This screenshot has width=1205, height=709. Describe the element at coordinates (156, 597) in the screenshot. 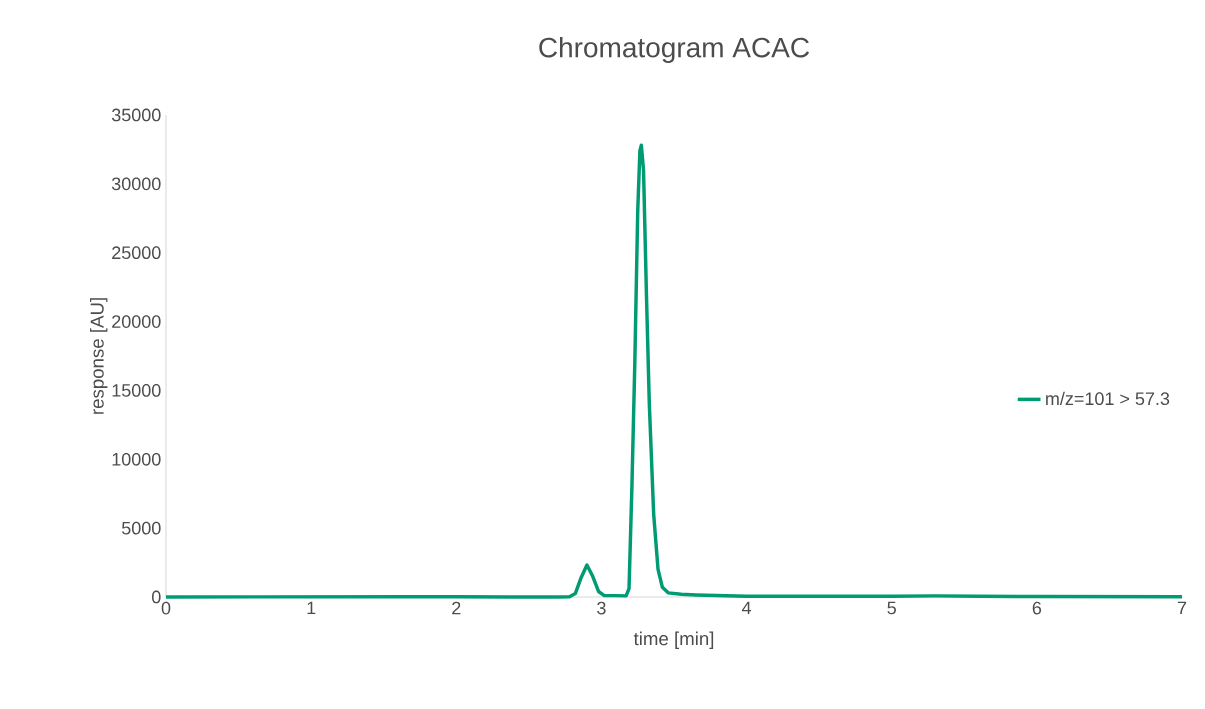

I see `y-tick-label: 0` at that location.